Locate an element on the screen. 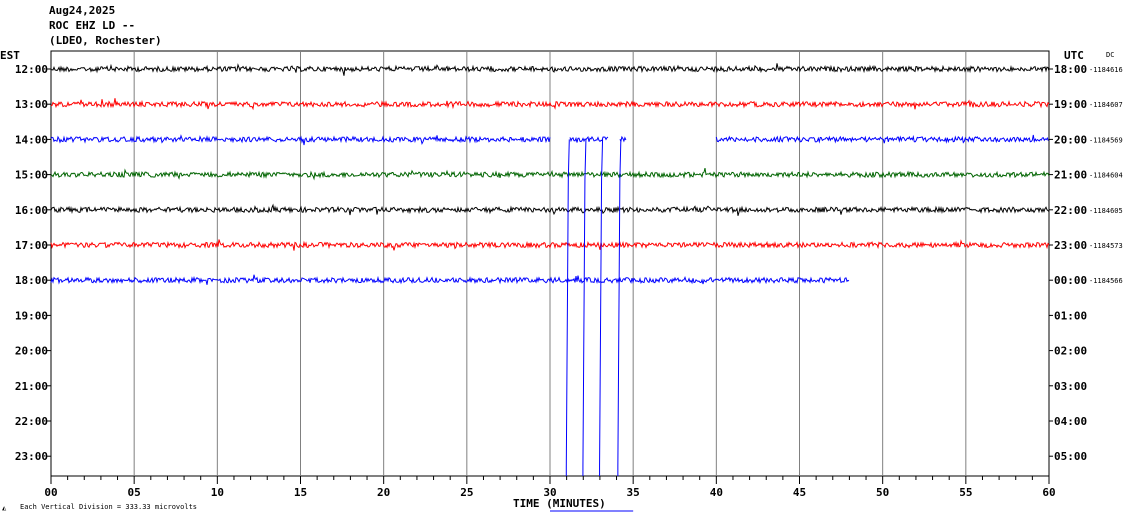 The height and width of the screenshot is (519, 1130). est-hour-label: 18:00 is located at coordinates (31, 280).